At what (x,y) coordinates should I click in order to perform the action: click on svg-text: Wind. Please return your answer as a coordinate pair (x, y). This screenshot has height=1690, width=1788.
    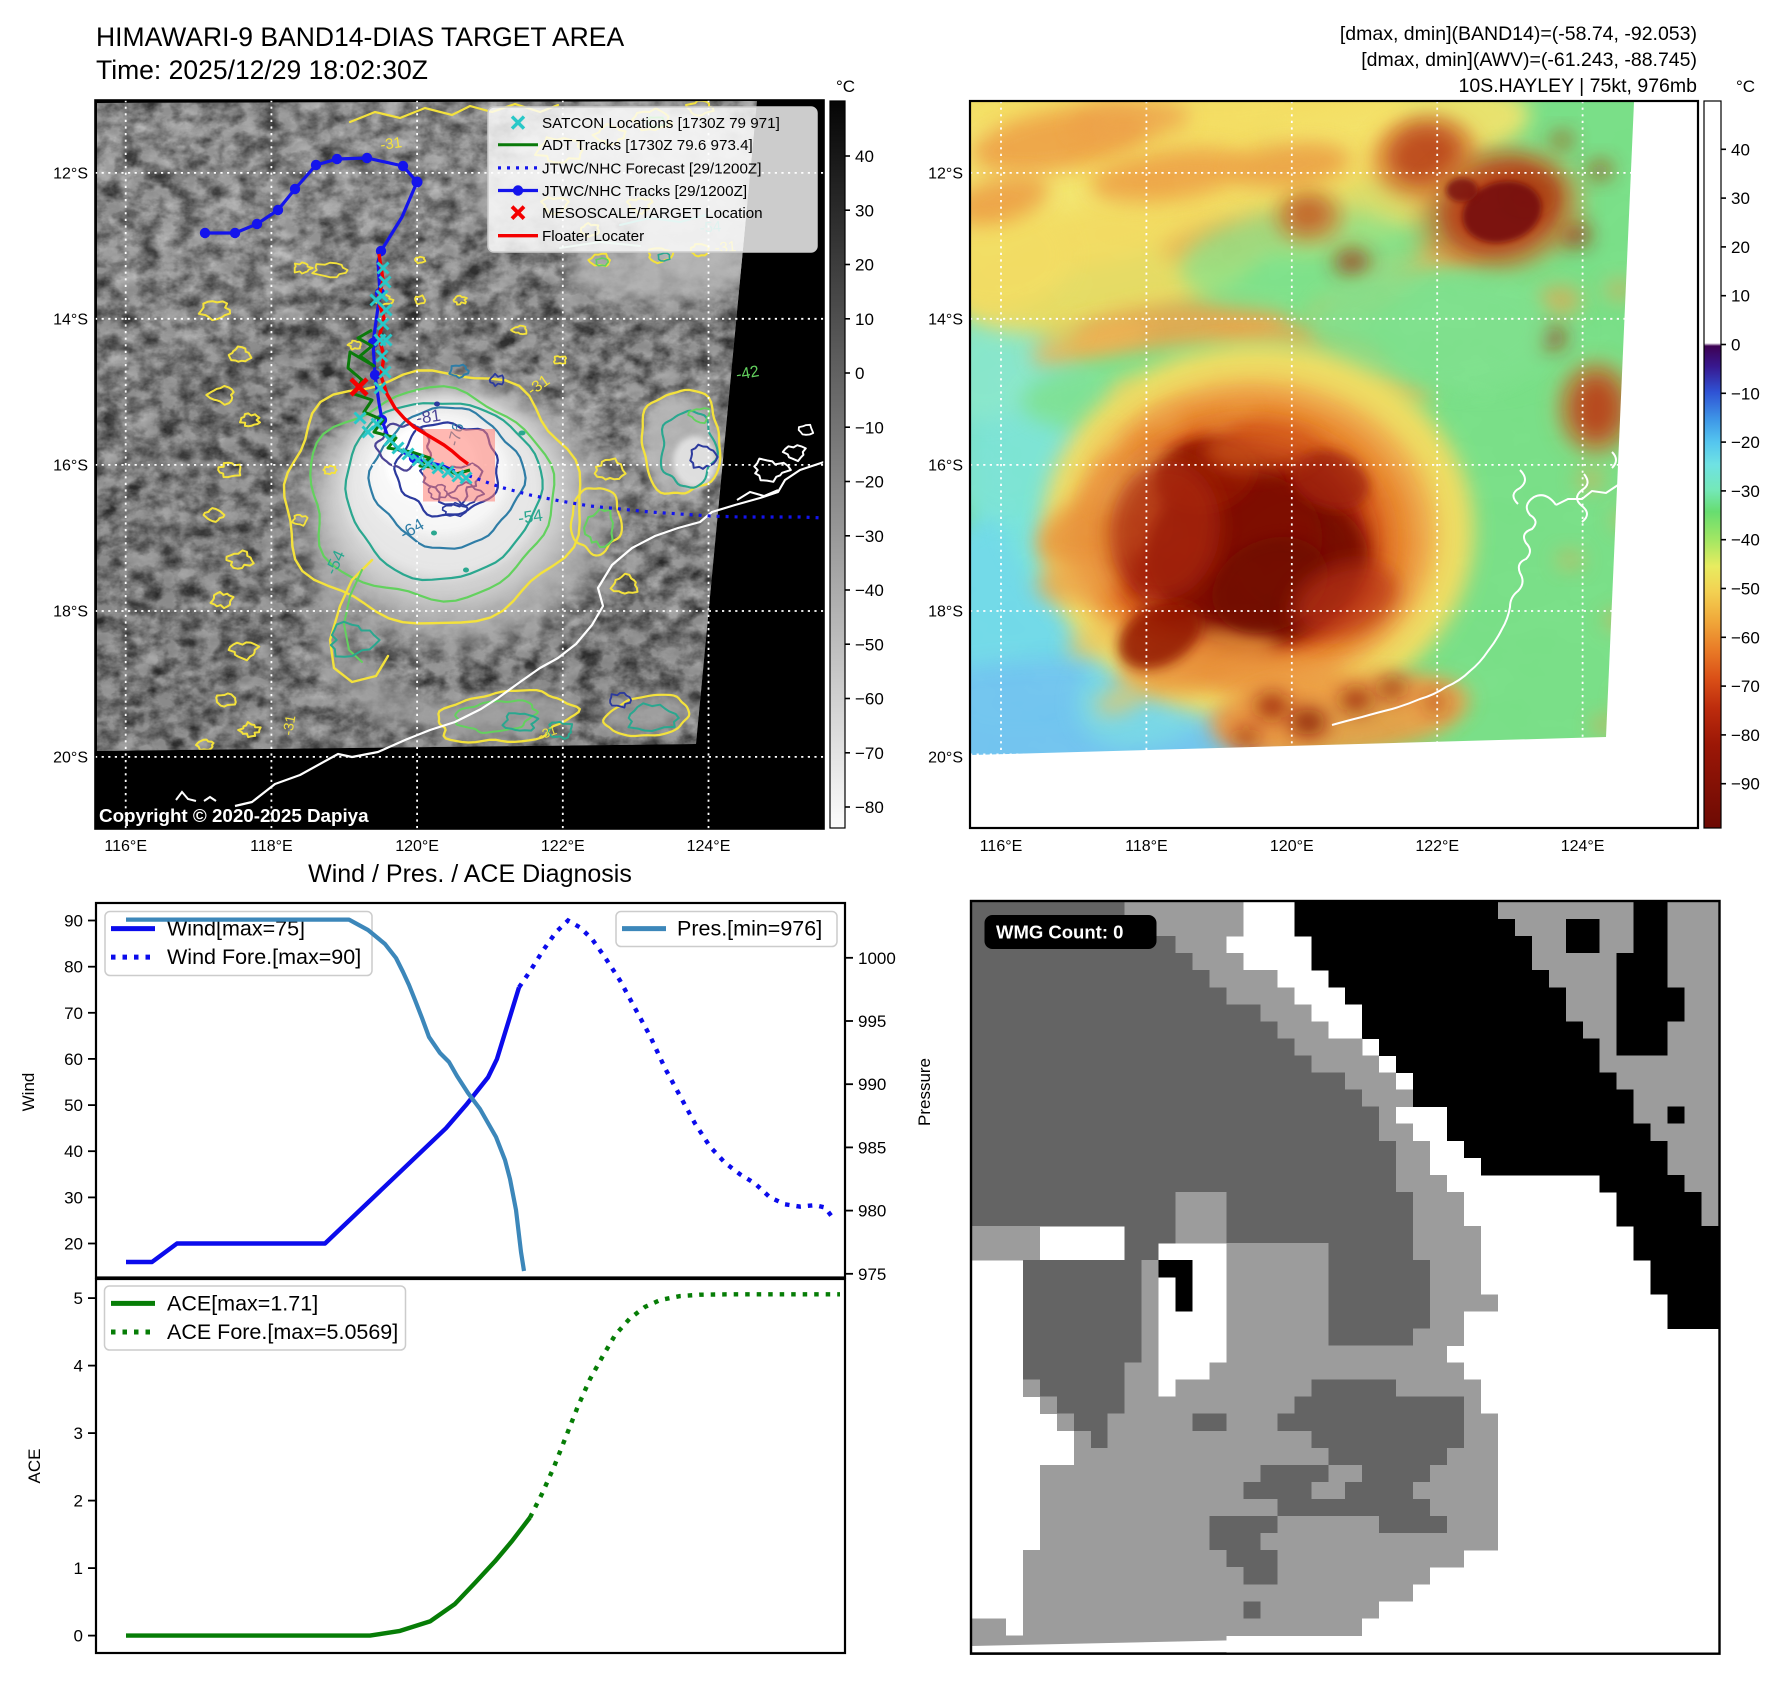
    Looking at the image, I should click on (28, 1092).